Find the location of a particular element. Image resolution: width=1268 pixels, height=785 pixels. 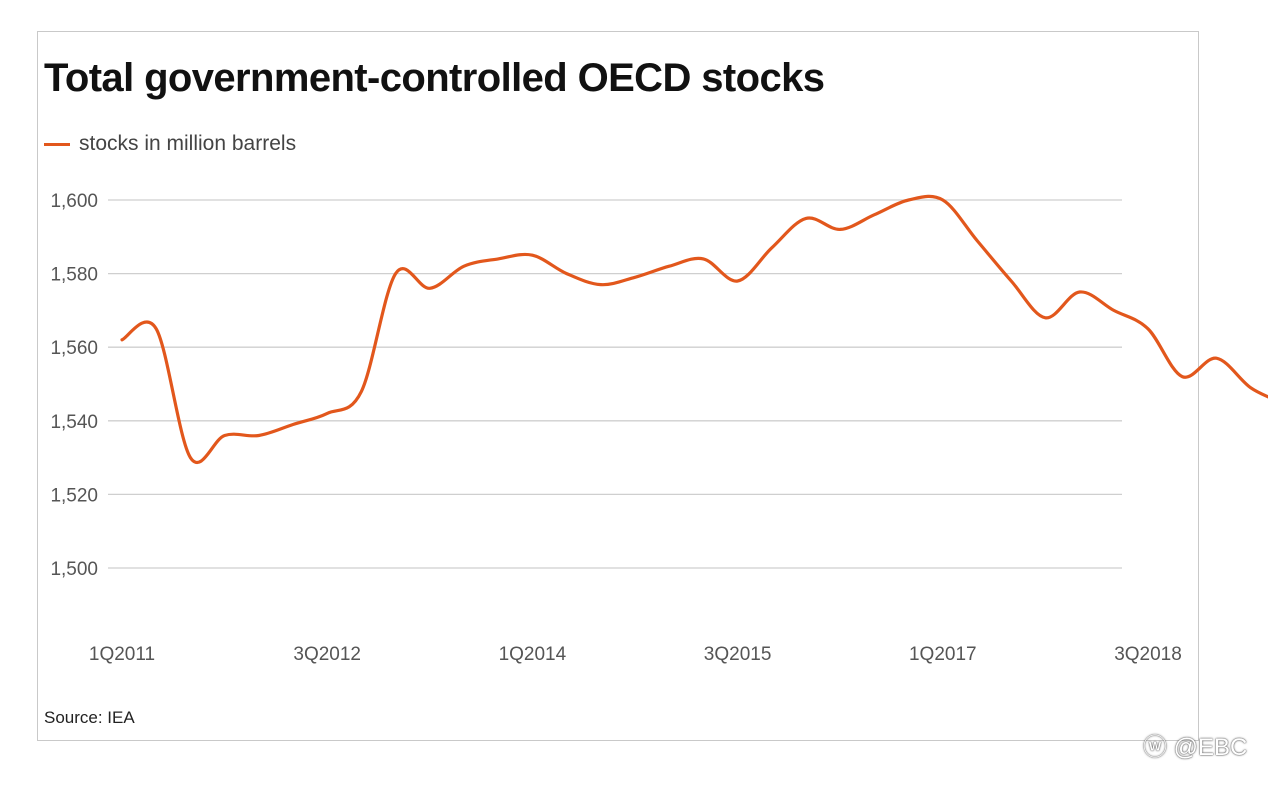

y-tick-label: 1,520 is located at coordinates (74, 495).